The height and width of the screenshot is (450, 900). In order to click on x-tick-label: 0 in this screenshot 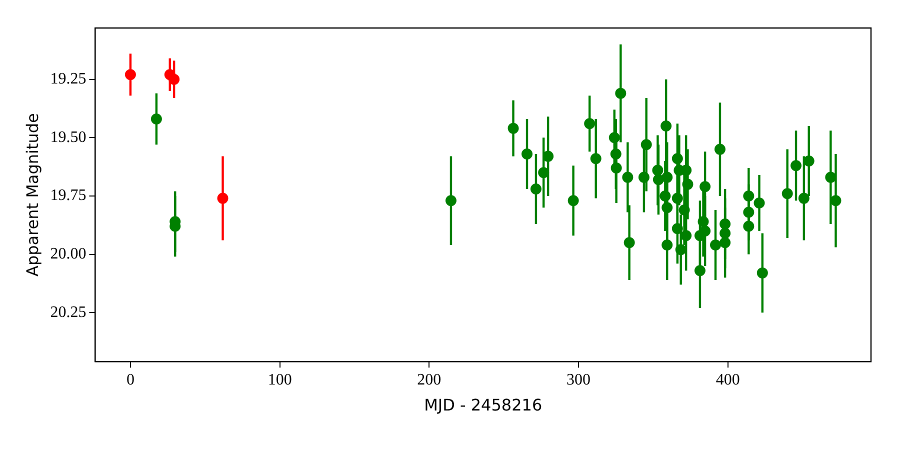, I will do `click(130, 379)`.